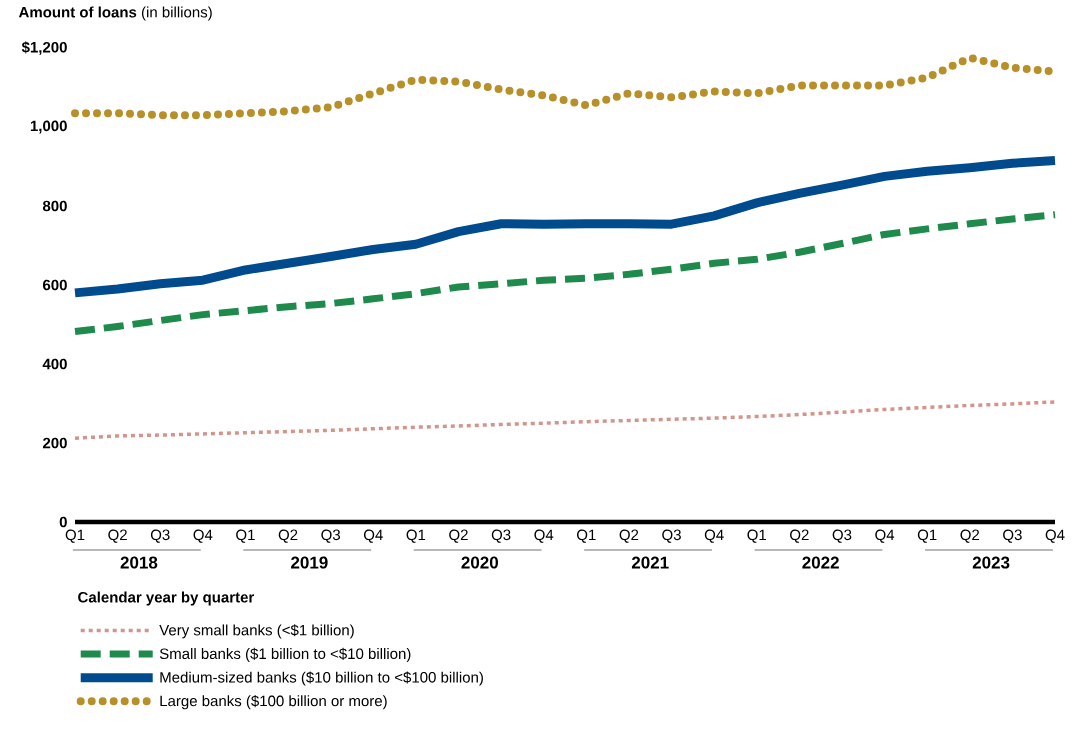 Image resolution: width=1081 pixels, height=741 pixels. I want to click on text: 2020, so click(479, 562).